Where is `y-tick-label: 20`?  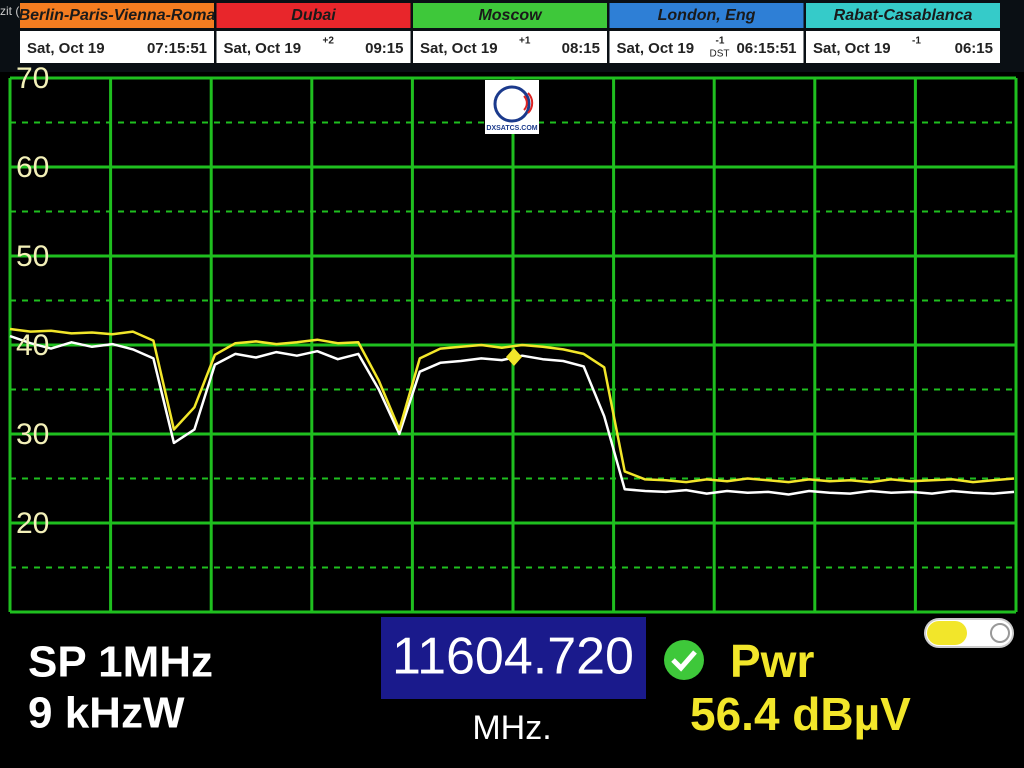 y-tick-label: 20 is located at coordinates (32, 523).